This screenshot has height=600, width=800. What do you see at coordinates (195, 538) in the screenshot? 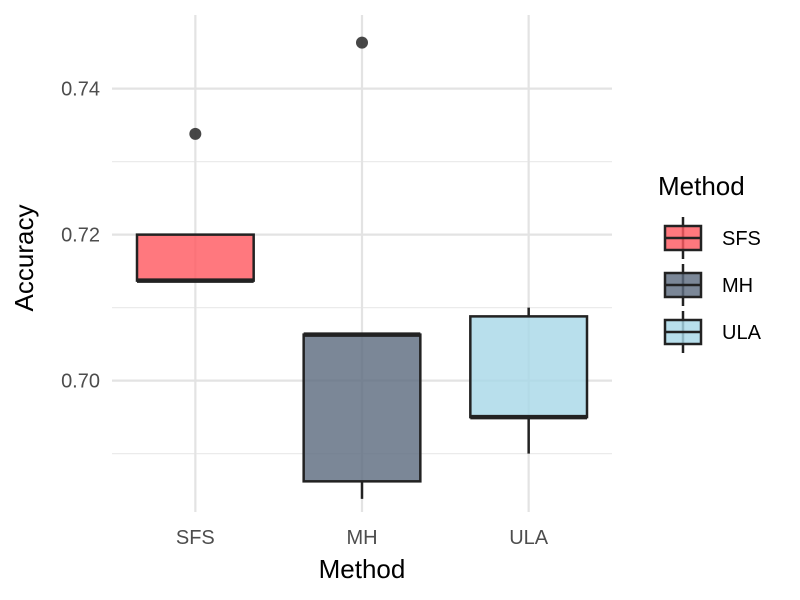
I see `x-tick-label: SFS` at bounding box center [195, 538].